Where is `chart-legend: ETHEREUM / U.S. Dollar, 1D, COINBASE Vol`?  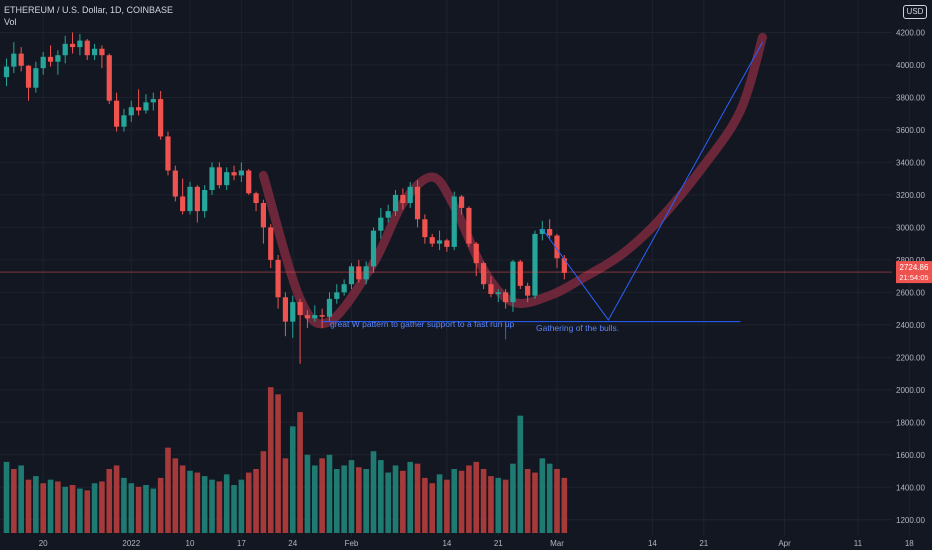
chart-legend: ETHEREUM / U.S. Dollar, 1D, COINBASE Vol is located at coordinates (88, 16).